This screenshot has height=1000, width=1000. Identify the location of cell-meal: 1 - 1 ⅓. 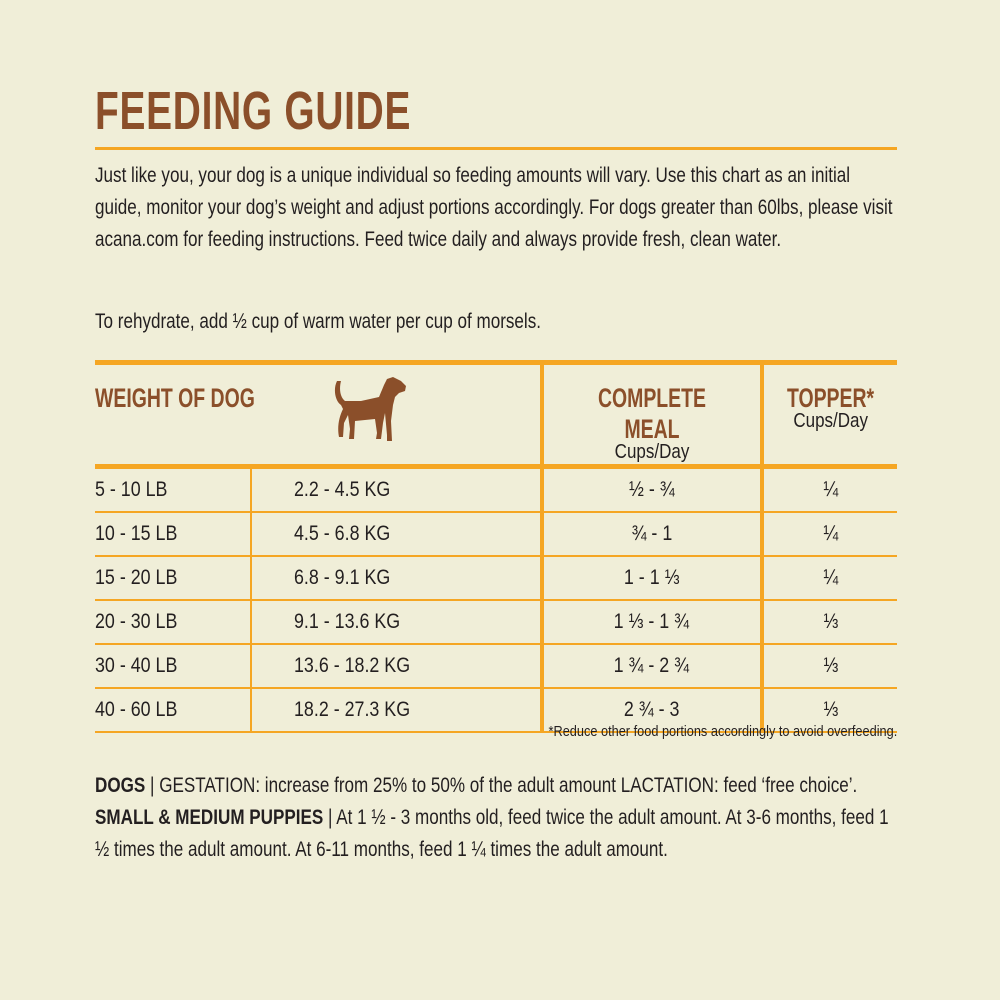
(650, 578).